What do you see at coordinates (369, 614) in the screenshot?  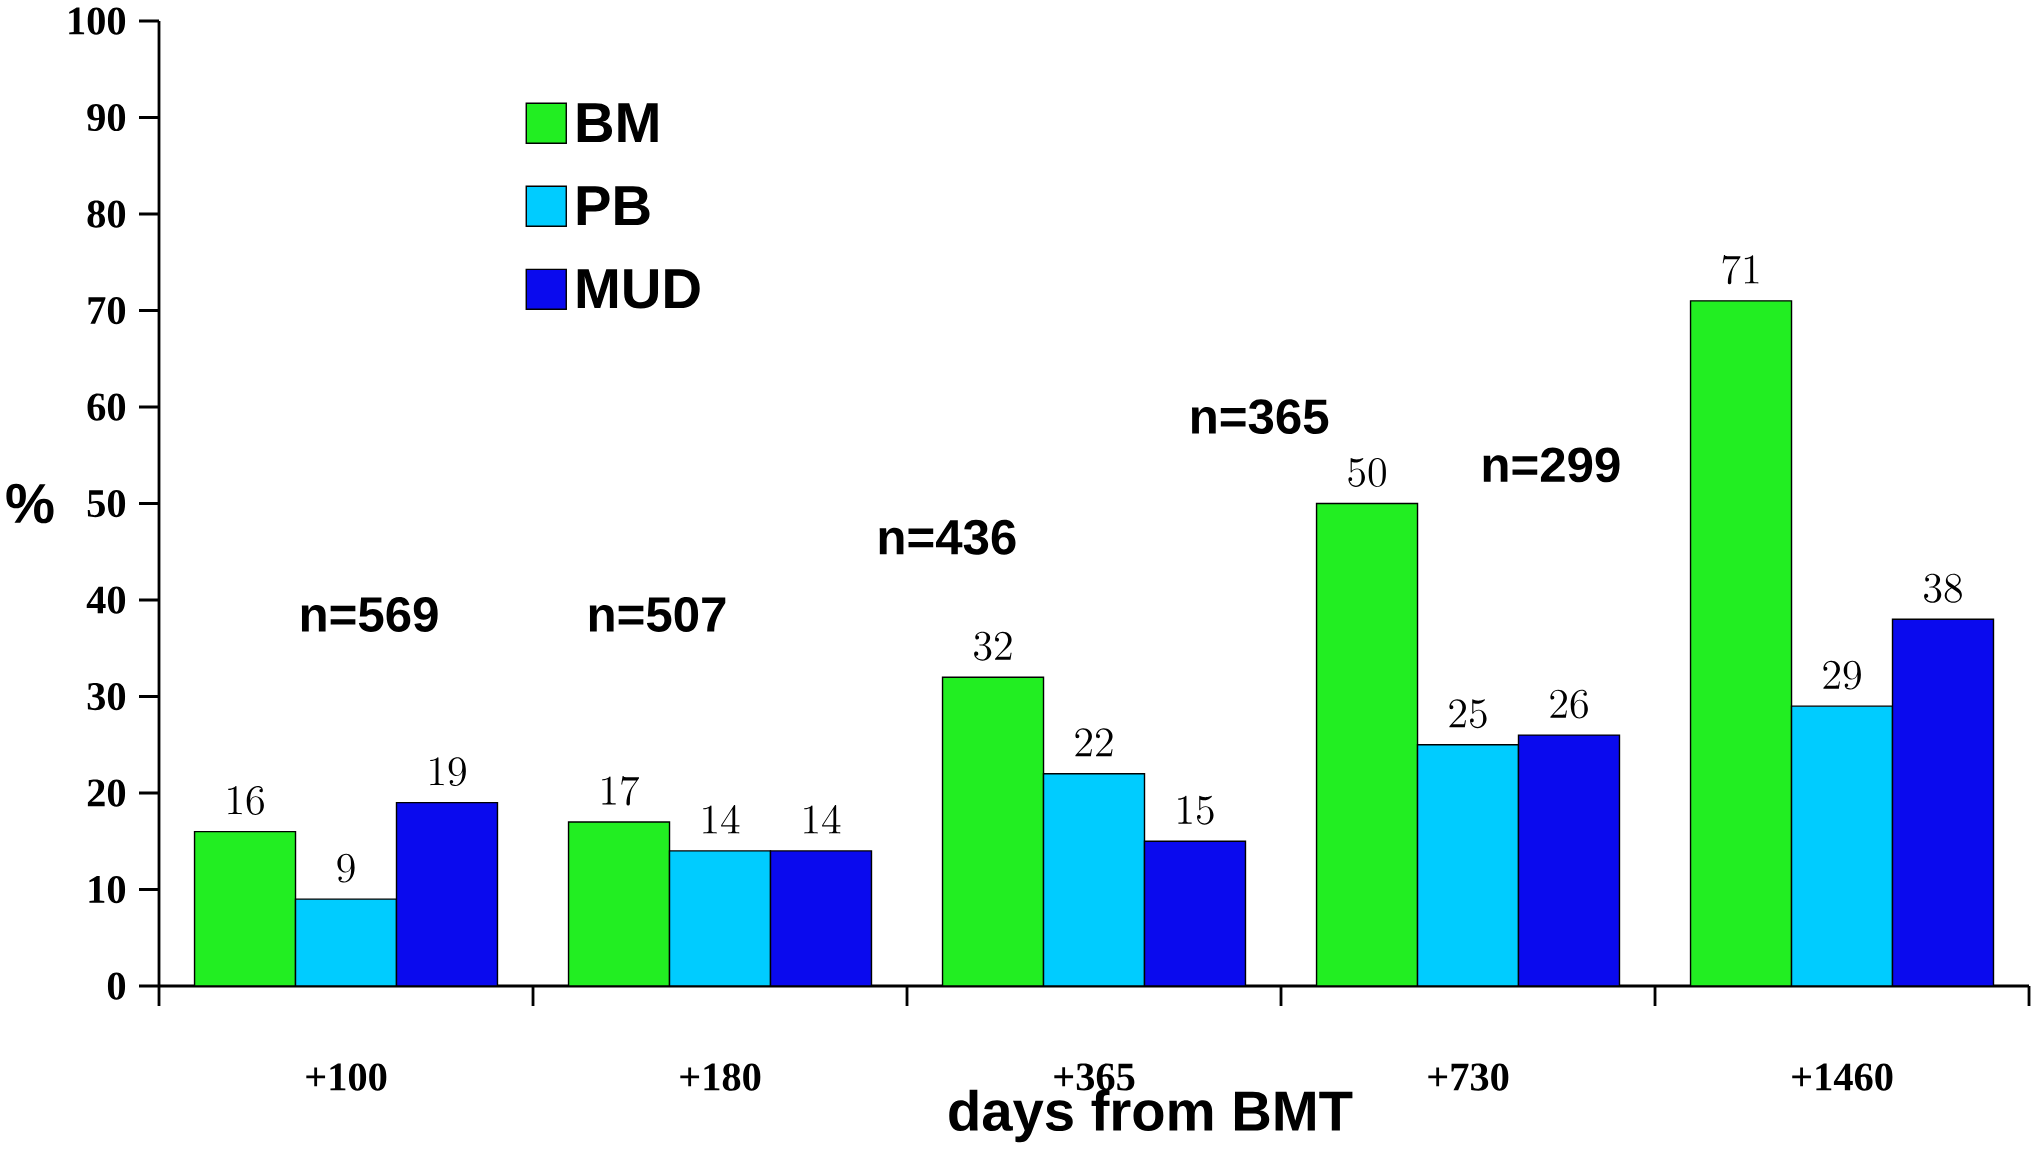 I see `annotation: n=569` at bounding box center [369, 614].